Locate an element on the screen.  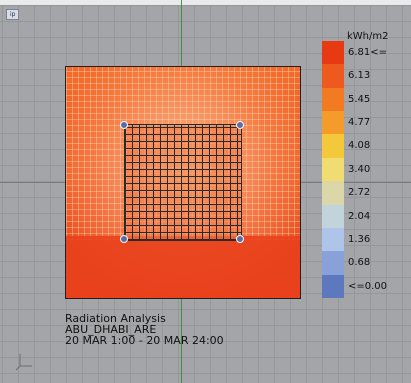
legend-label: 4.08 is located at coordinates (359, 146).